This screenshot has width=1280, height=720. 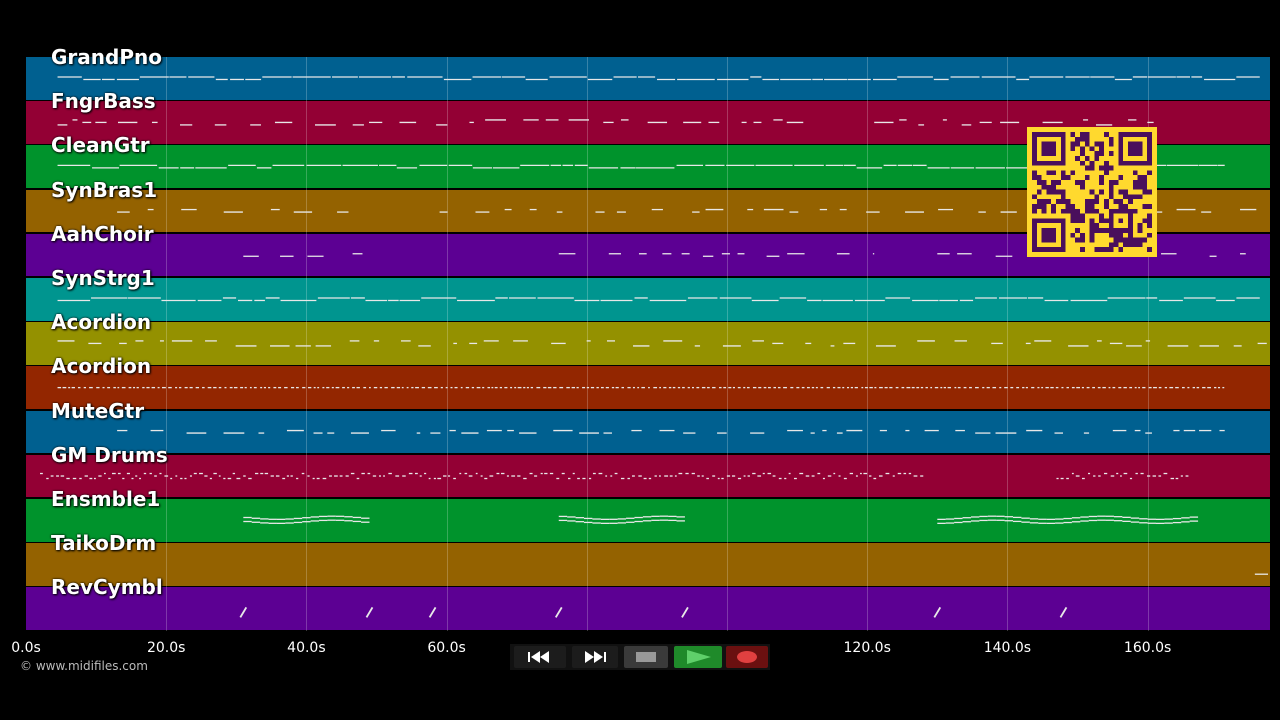 I want to click on rewind-button, so click(x=540, y=657).